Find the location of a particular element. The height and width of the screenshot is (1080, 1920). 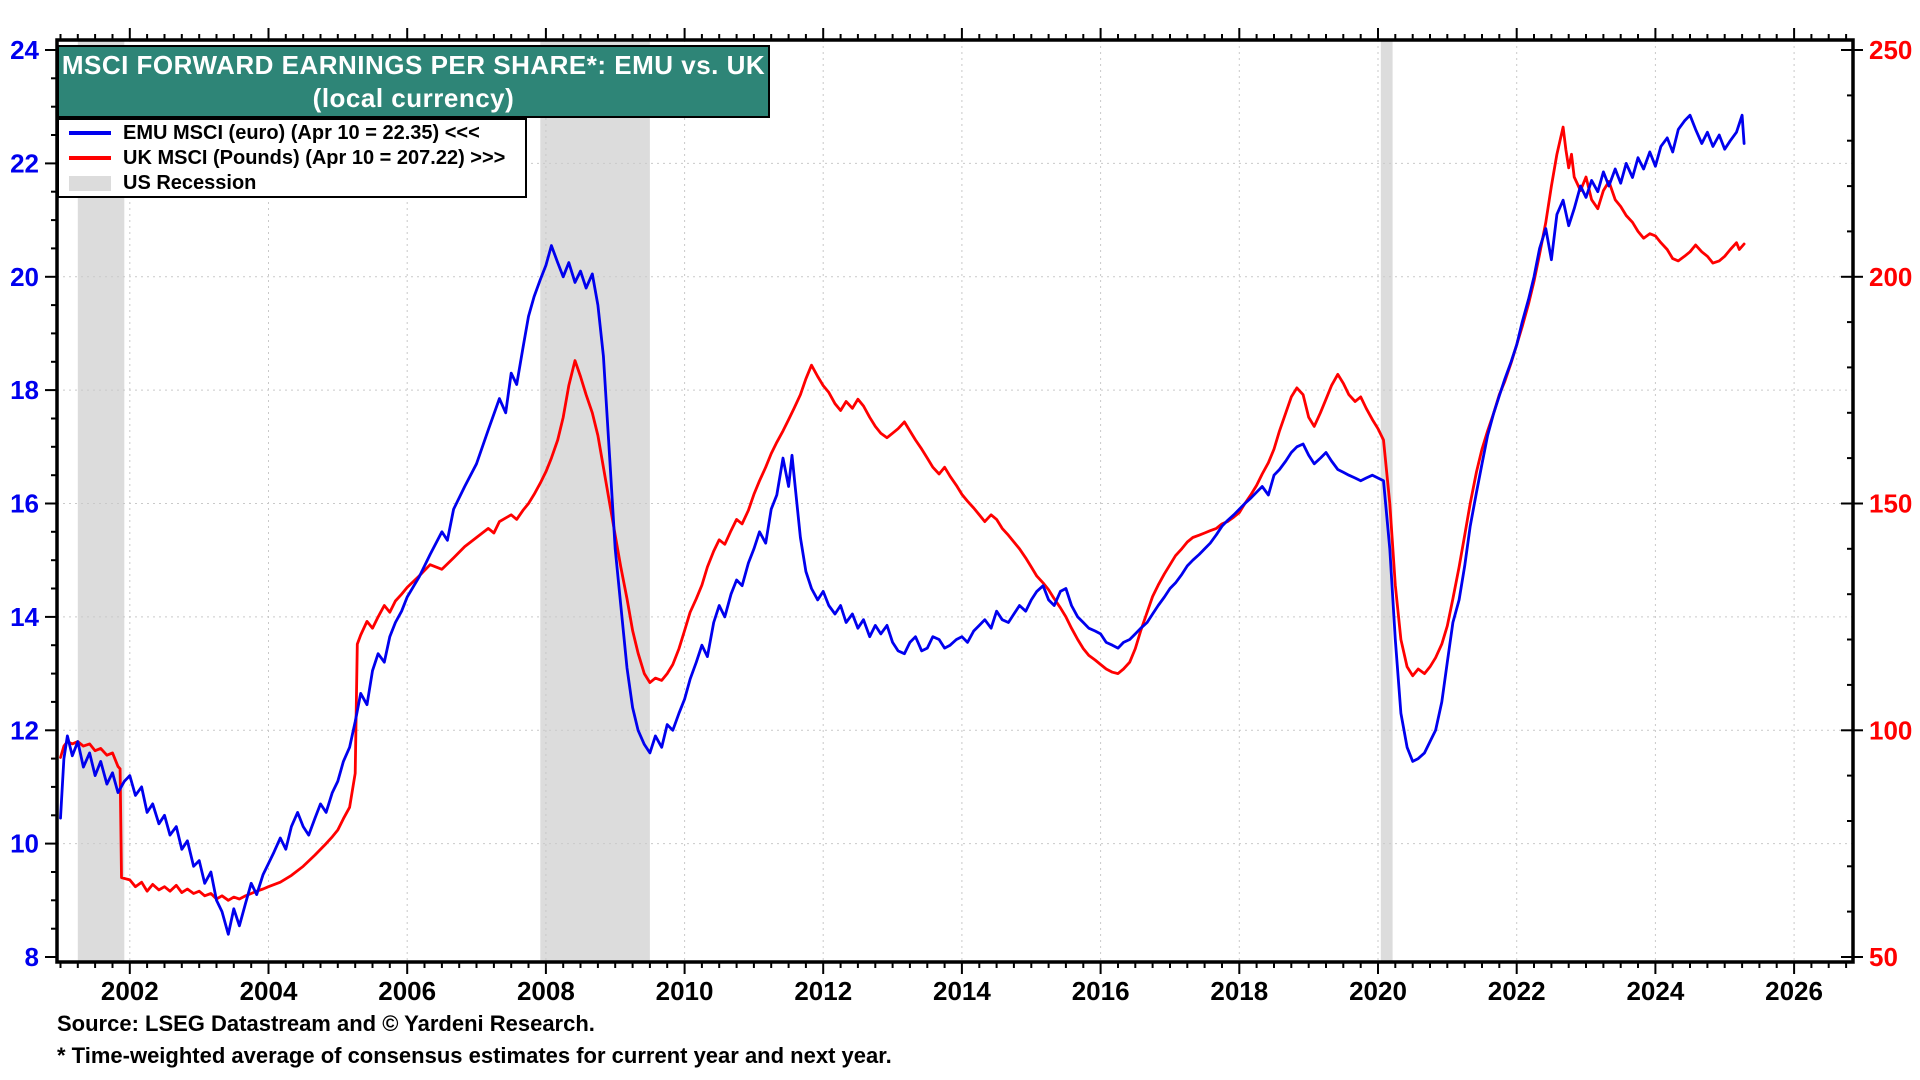

right-axis-label: 250 is located at coordinates (1890, 50).